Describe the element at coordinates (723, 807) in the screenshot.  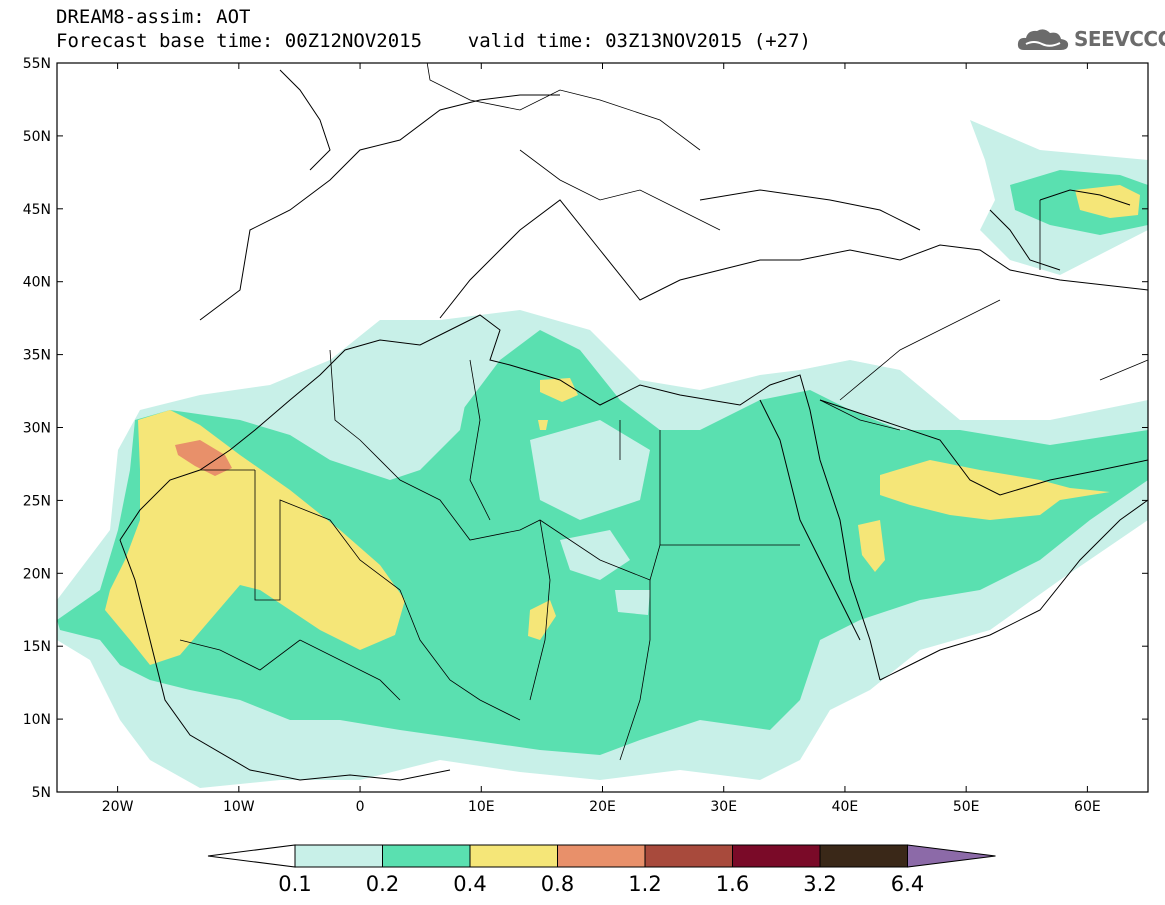
I see `lon-label: 30E` at that location.